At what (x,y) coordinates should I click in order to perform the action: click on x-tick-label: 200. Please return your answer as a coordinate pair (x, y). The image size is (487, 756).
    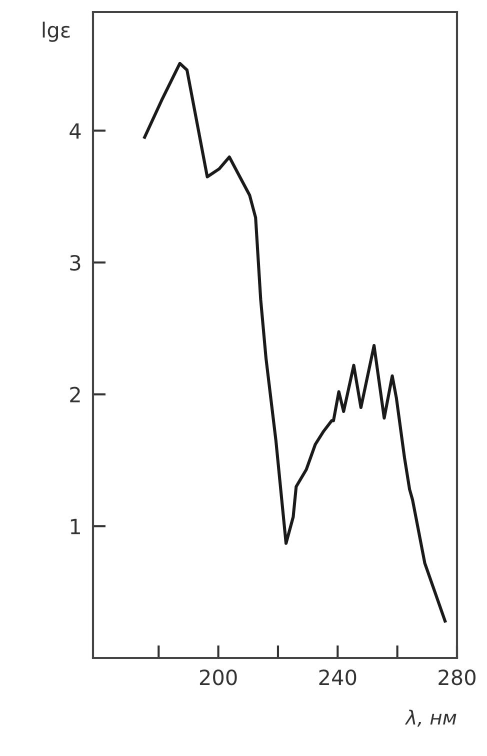
    Looking at the image, I should click on (218, 677).